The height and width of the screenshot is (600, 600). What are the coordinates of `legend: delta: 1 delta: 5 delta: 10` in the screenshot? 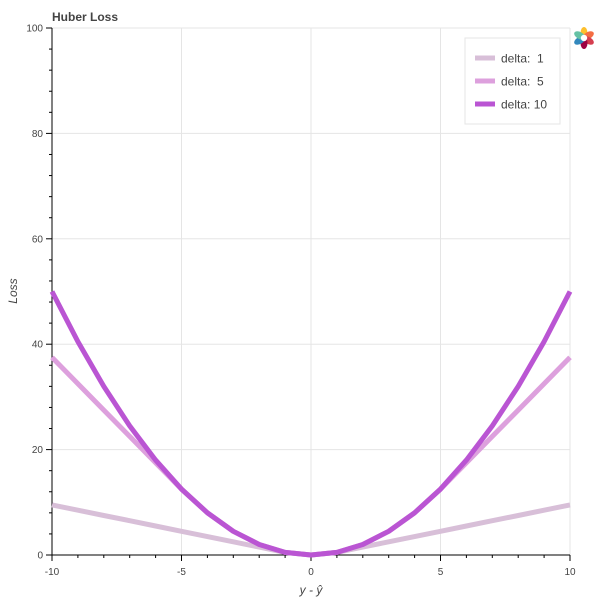 It's located at (512, 81).